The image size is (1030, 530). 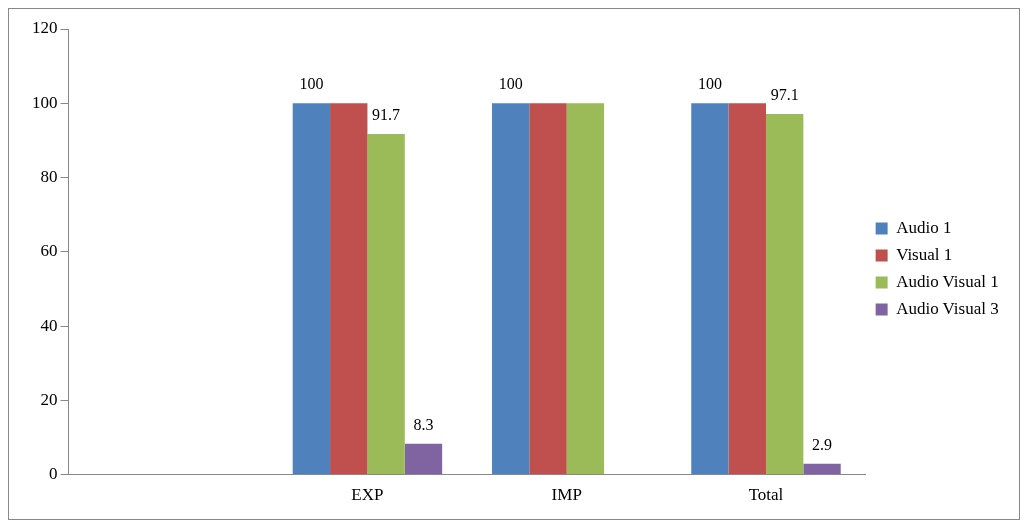 What do you see at coordinates (947, 281) in the screenshot?
I see `legend-label: Audio Visual 1` at bounding box center [947, 281].